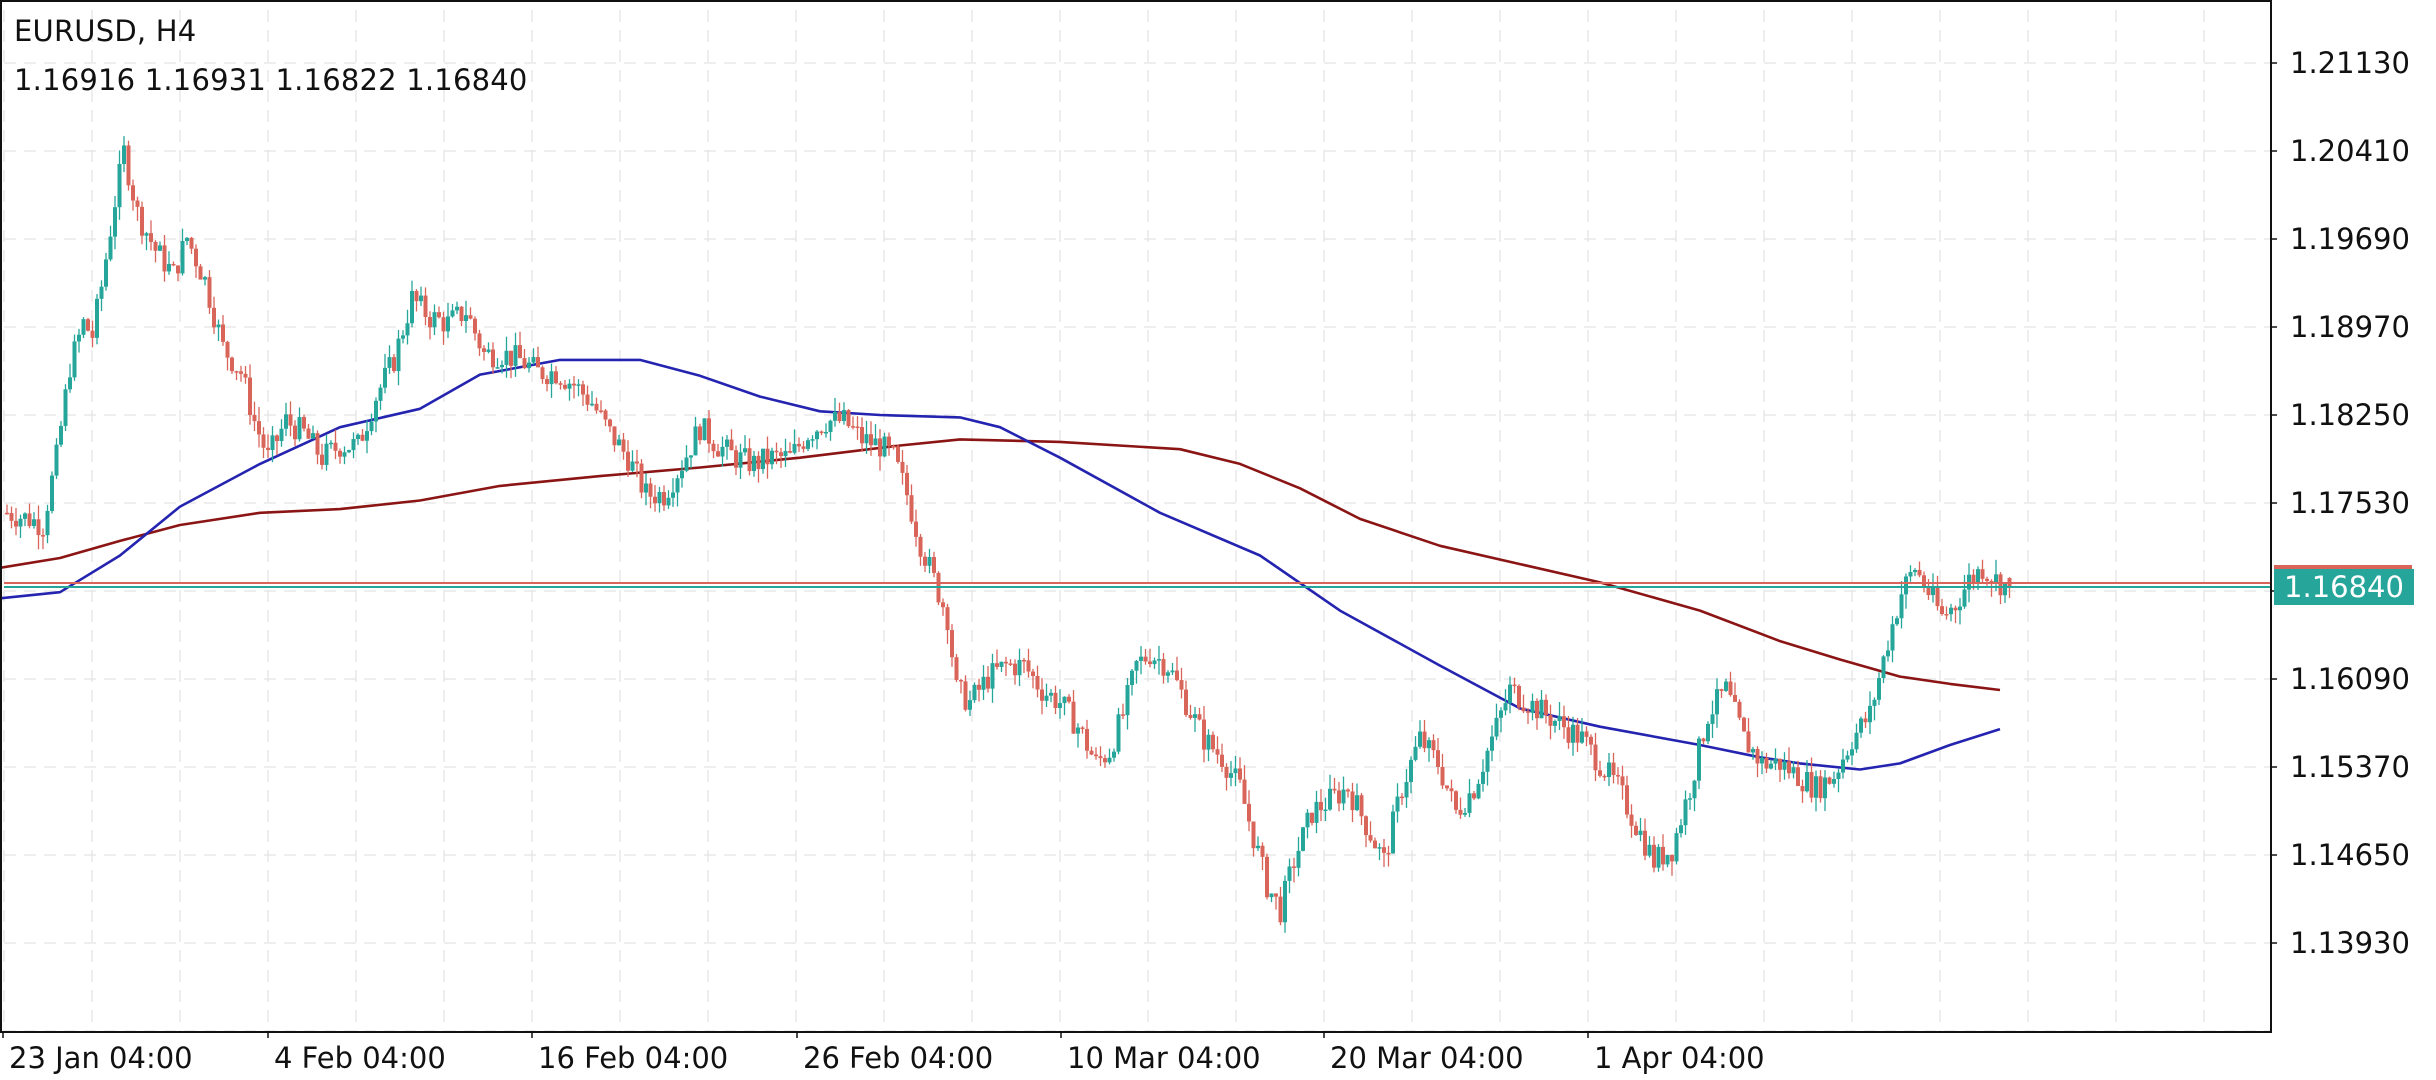 This screenshot has width=2436, height=1080. What do you see at coordinates (2343, 567) in the screenshot?
I see `ask-price-tag` at bounding box center [2343, 567].